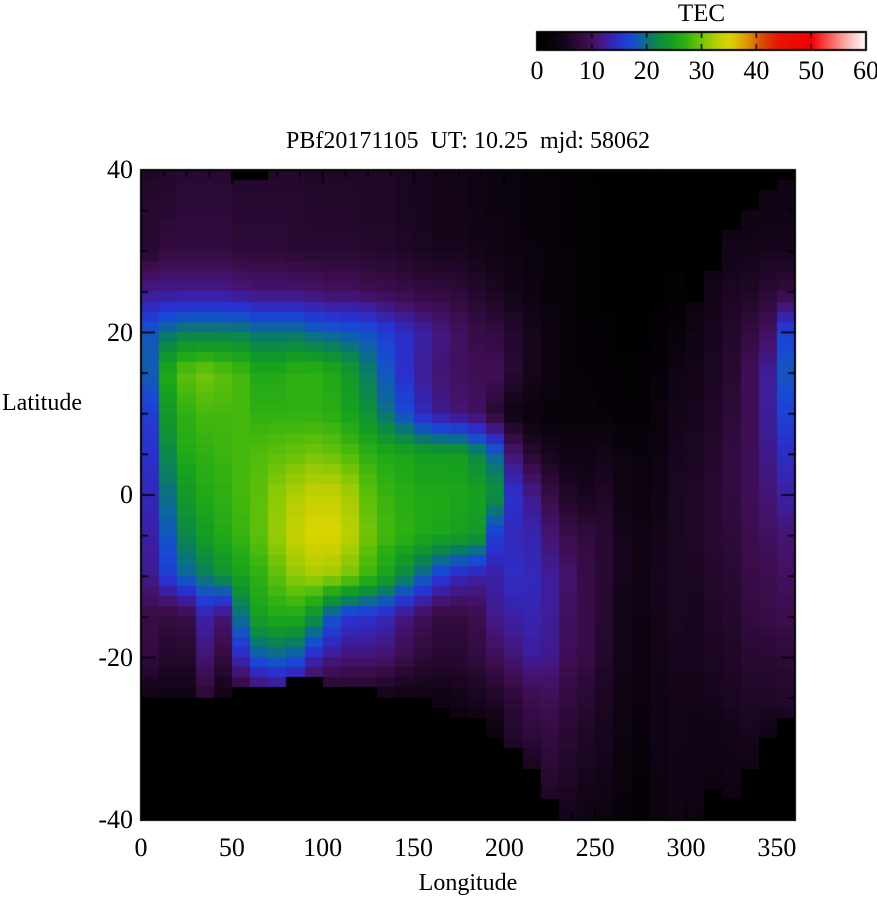  Describe the element at coordinates (811, 70) in the screenshot. I see `colorbar-tick-label: 50` at that location.